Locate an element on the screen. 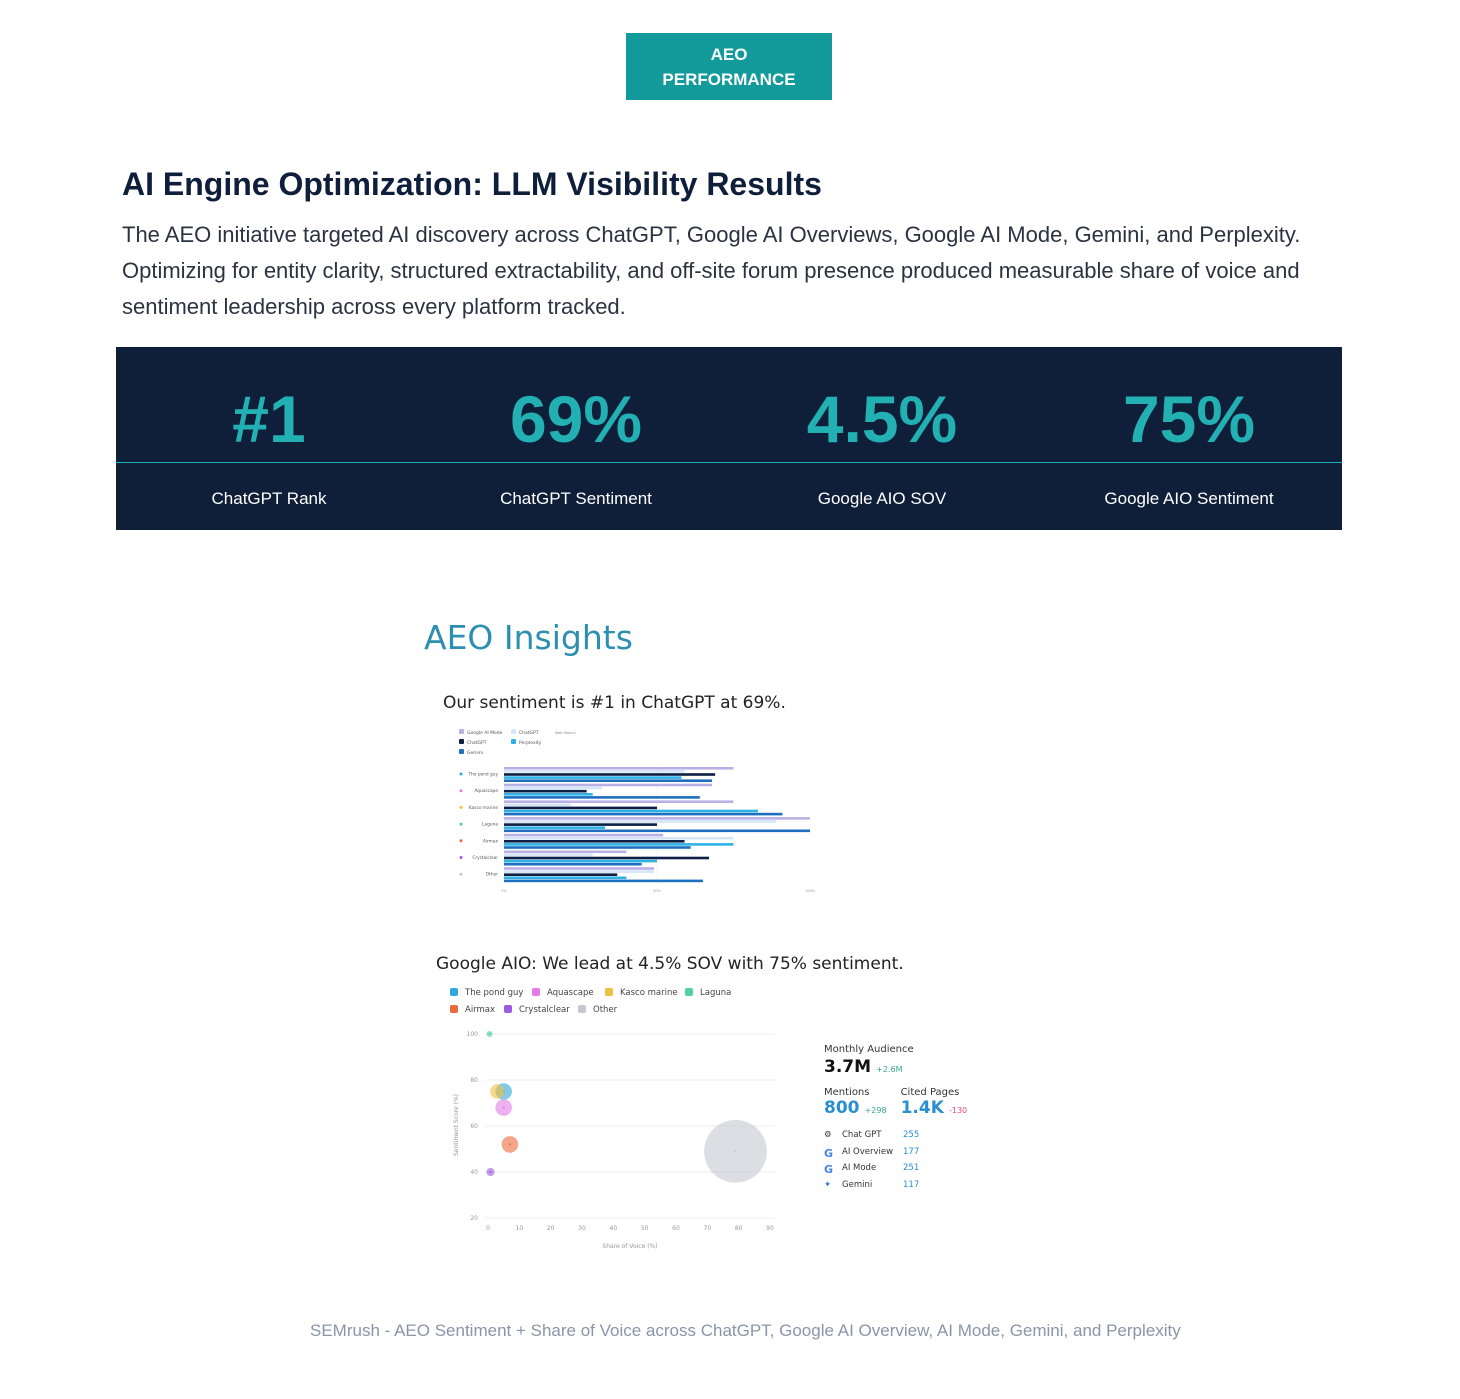 Image resolution: width=1460 pixels, height=1399 pixels. legend-label: Kasco marine is located at coordinates (649, 993).